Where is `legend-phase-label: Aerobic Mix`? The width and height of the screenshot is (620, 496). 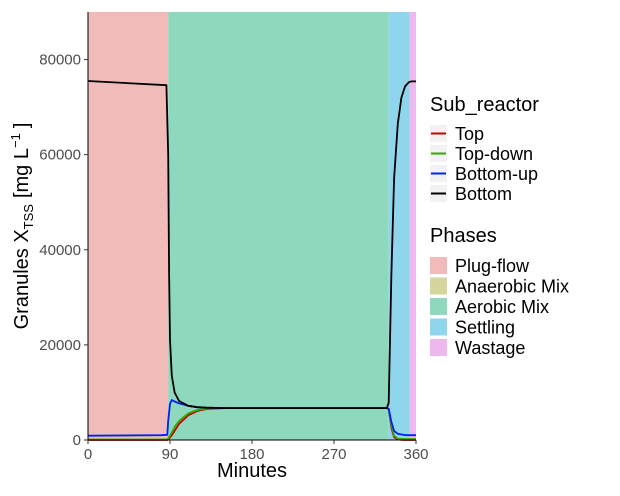
legend-phase-label: Aerobic Mix is located at coordinates (502, 307).